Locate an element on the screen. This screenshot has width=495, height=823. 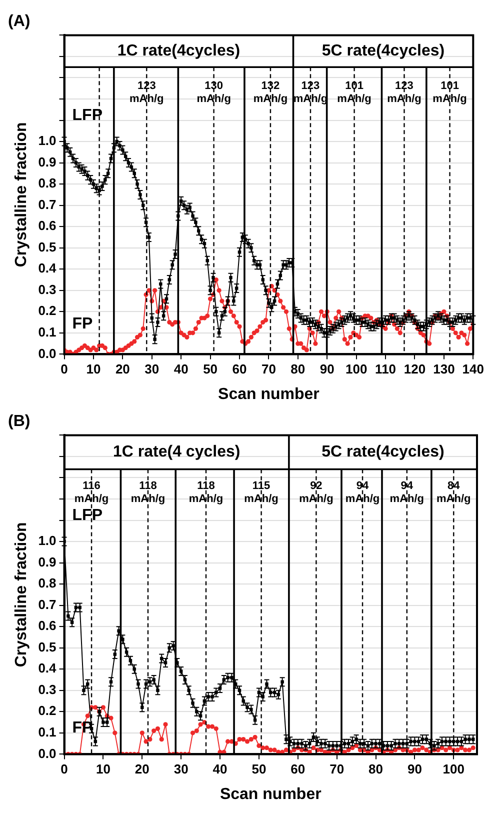
annotation: 1C rate(4cycles) is located at coordinates (178, 51).